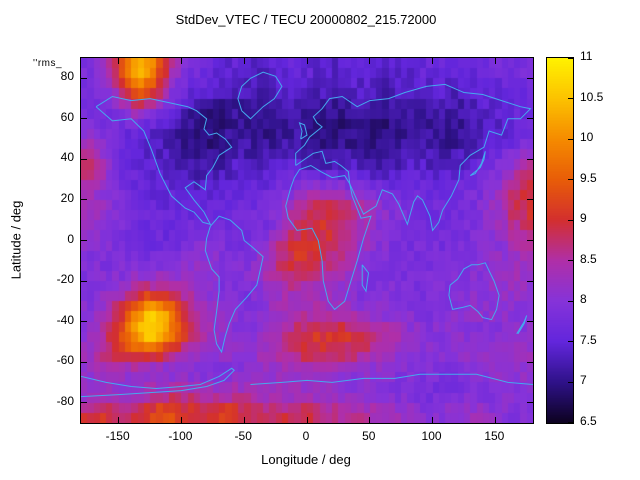 This screenshot has height=480, width=640. Describe the element at coordinates (587, 137) in the screenshot. I see `colorbar-tick-label: 10` at that location.